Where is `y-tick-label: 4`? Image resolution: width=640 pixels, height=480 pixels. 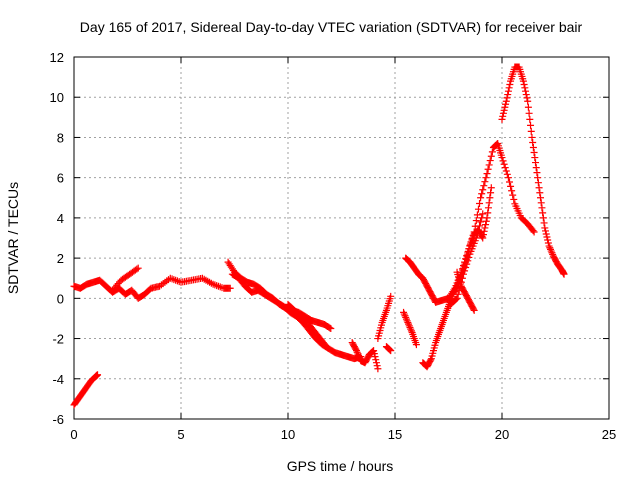 y-tick-label: 4 is located at coordinates (60, 218).